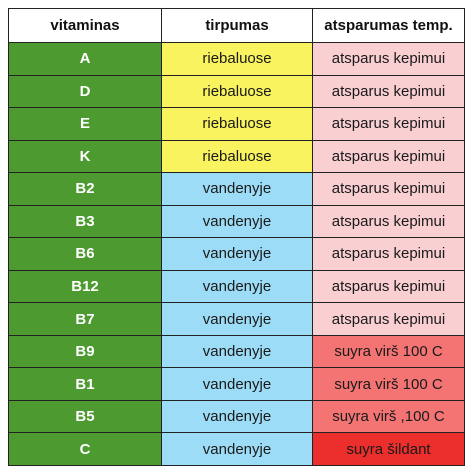 The height and width of the screenshot is (474, 474). I want to click on table-row: B6 vandenyje atsparus kepimui, so click(236, 254).